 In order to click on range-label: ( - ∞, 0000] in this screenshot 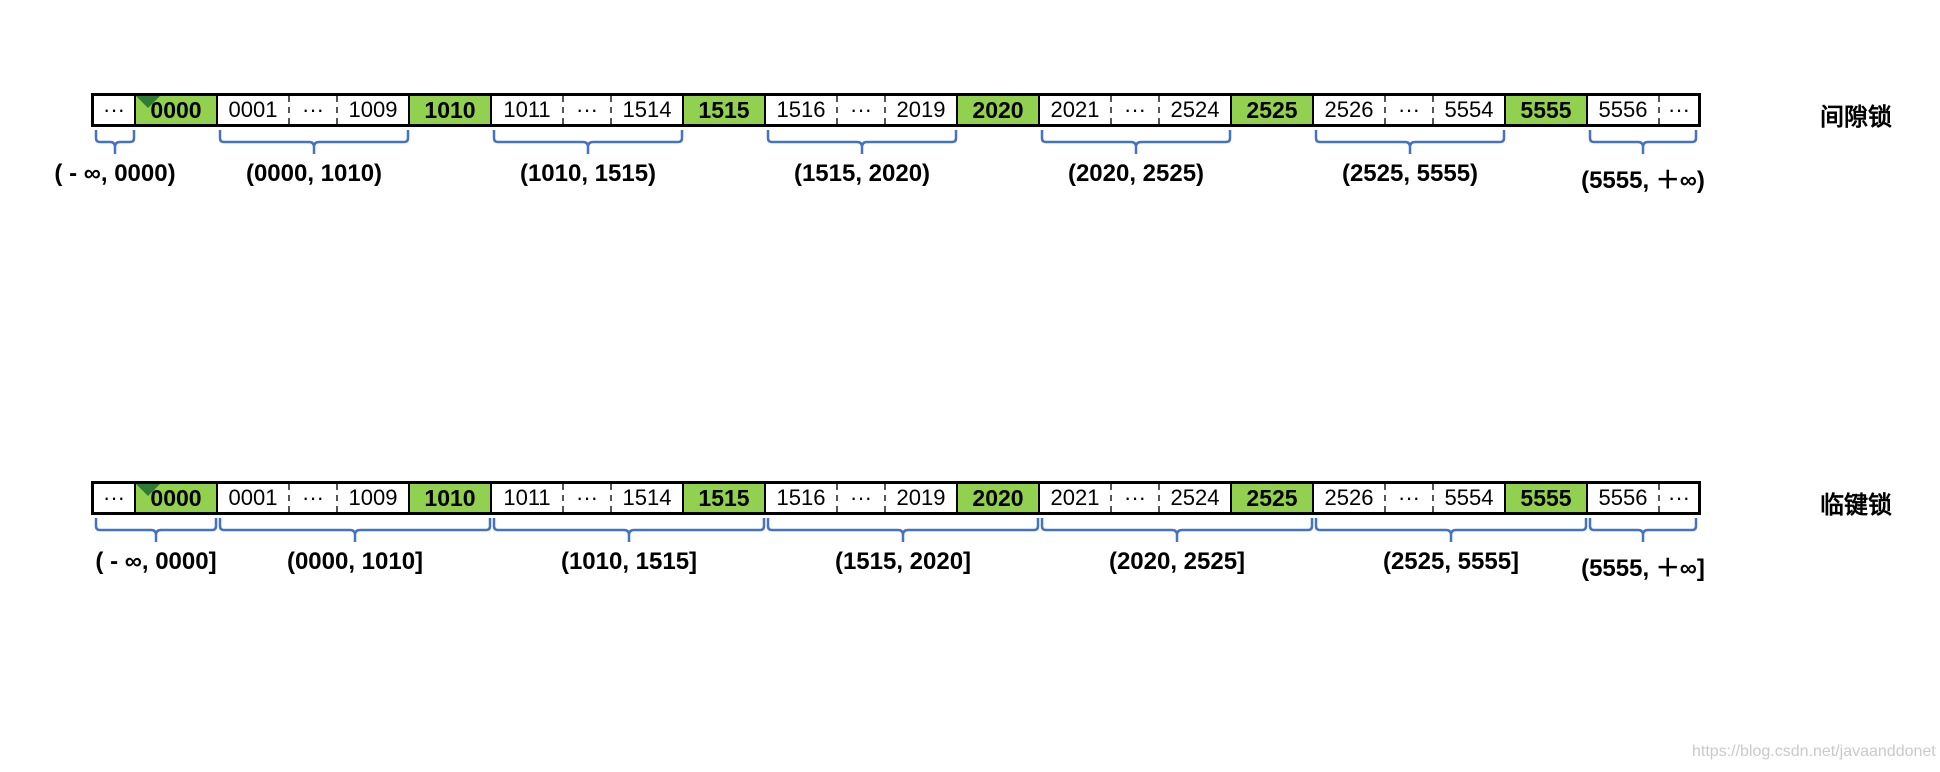, I will do `click(156, 561)`.